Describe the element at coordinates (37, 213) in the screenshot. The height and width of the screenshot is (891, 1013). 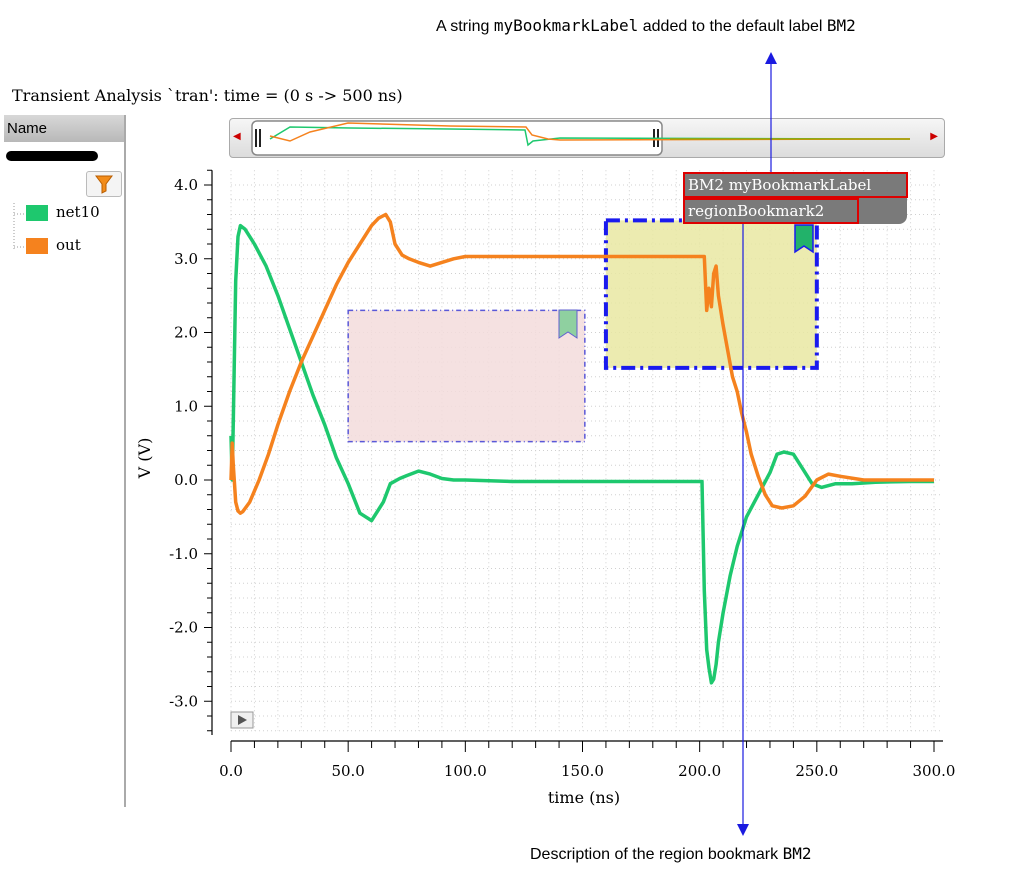
I see `net10-swatch` at that location.